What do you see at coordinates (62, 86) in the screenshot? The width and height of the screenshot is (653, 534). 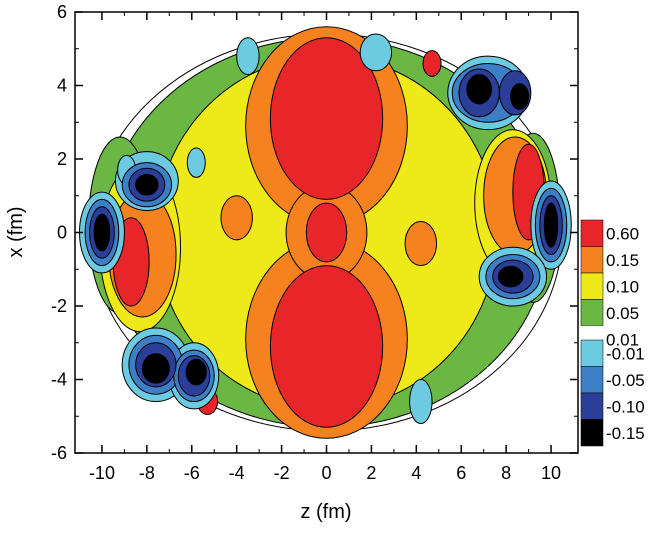 I see `y-tick-label-5: 4` at bounding box center [62, 86].